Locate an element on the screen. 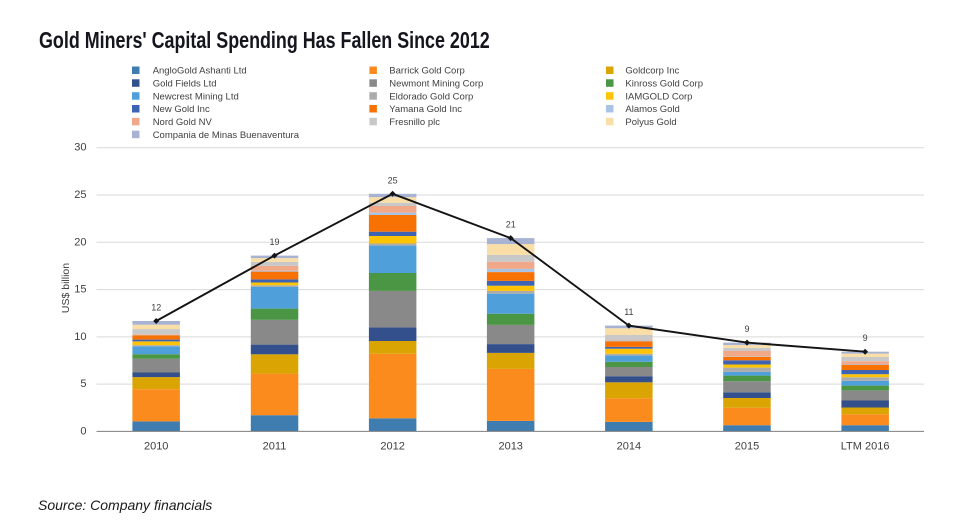  svg-text: Compania de Minas Buenaventura is located at coordinates (226, 135).